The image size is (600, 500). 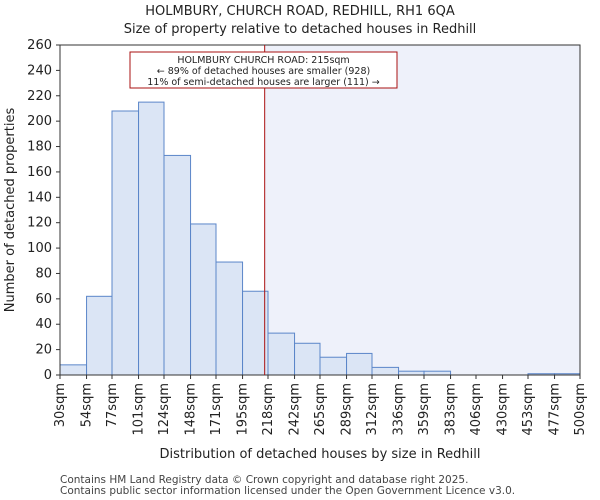 I want to click on x-tick-label: 477sqm, so click(x=555, y=409).